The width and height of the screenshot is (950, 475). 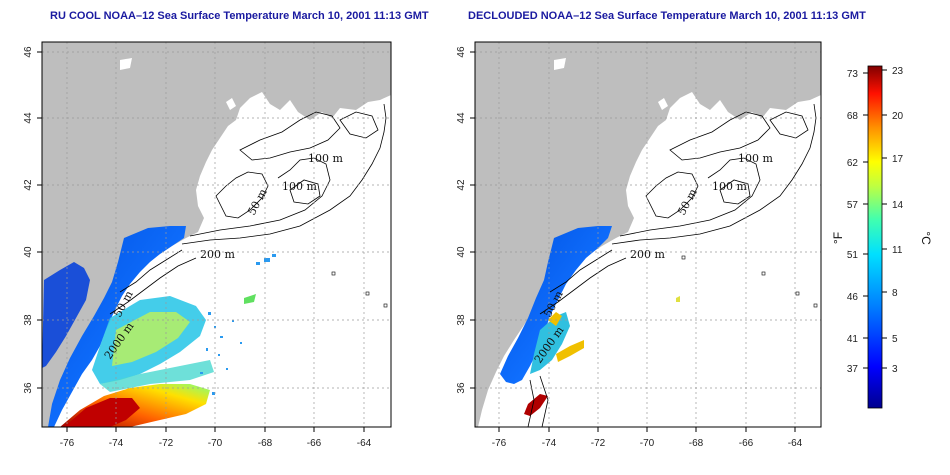 I want to click on right-x-tick: -66, so click(x=746, y=443).